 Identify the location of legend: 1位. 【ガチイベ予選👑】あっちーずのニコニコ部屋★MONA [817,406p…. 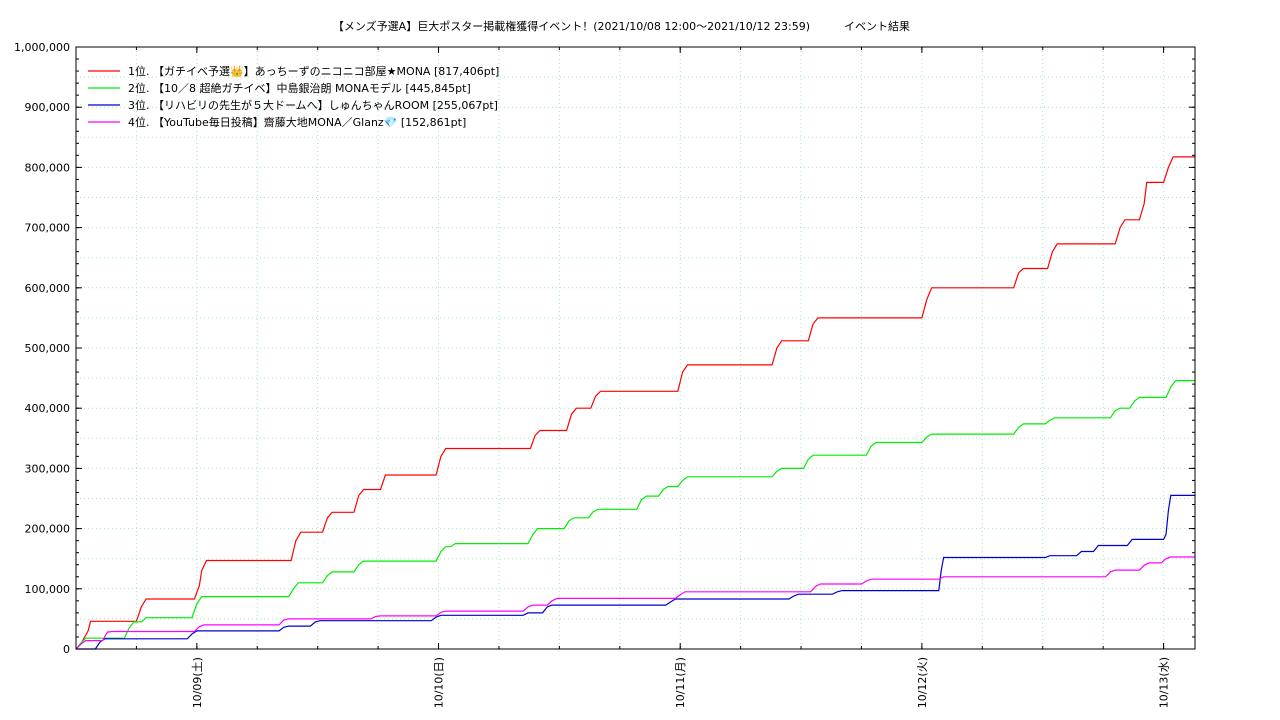
(293, 96).